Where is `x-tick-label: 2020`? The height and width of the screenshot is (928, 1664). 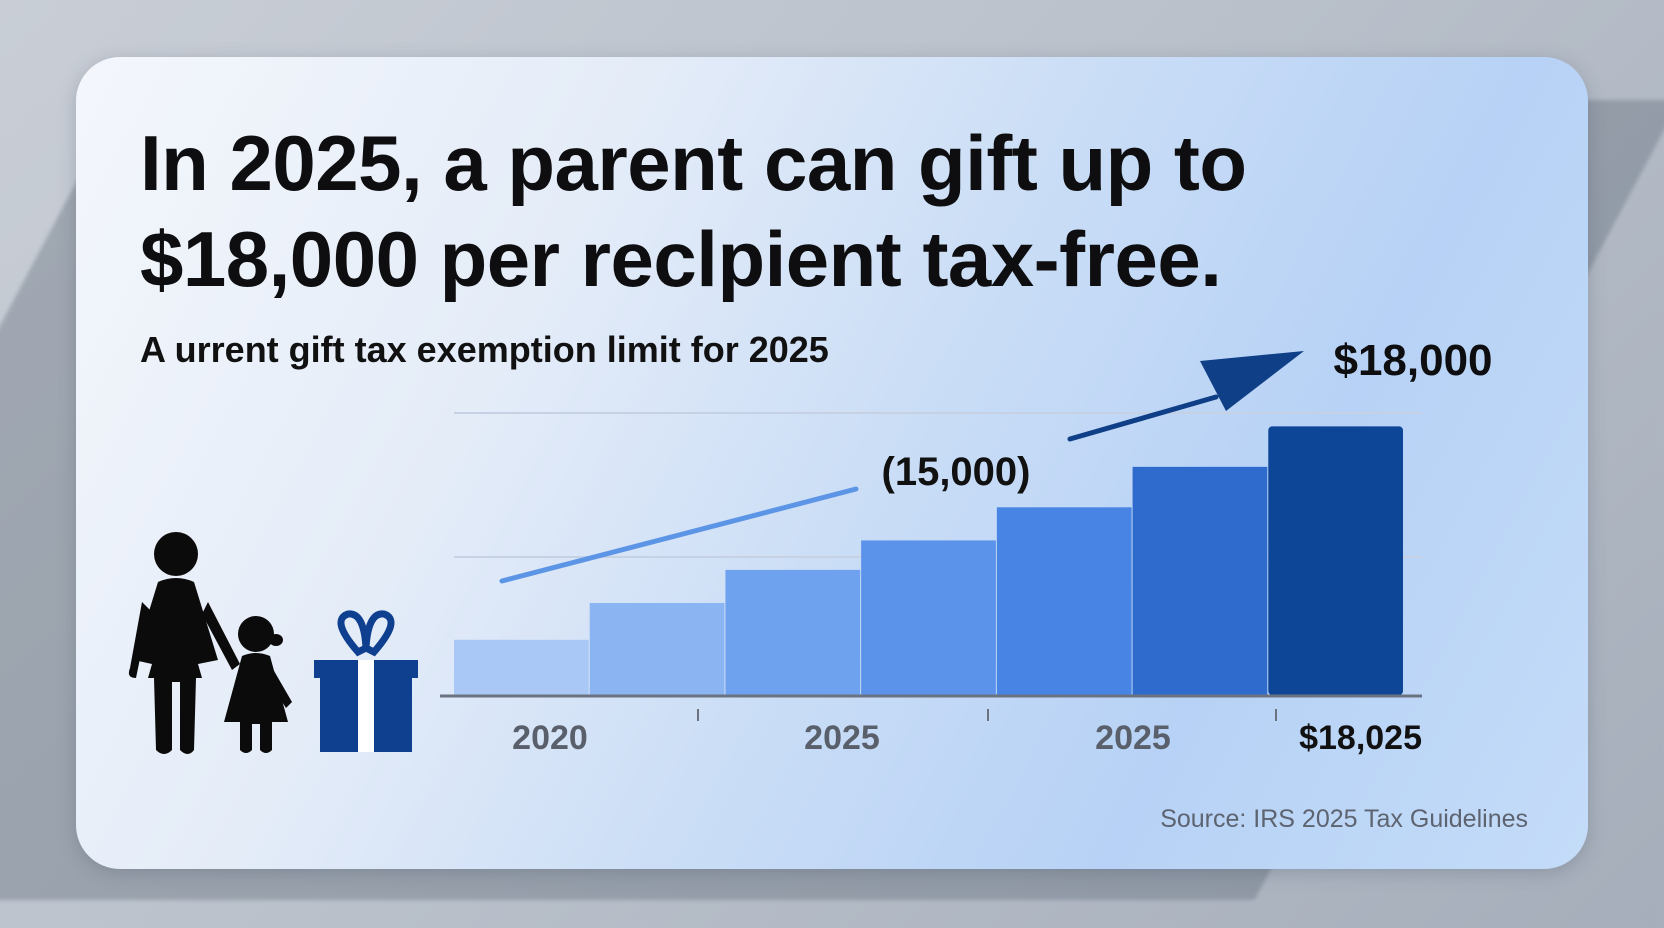
x-tick-label: 2020 is located at coordinates (550, 738).